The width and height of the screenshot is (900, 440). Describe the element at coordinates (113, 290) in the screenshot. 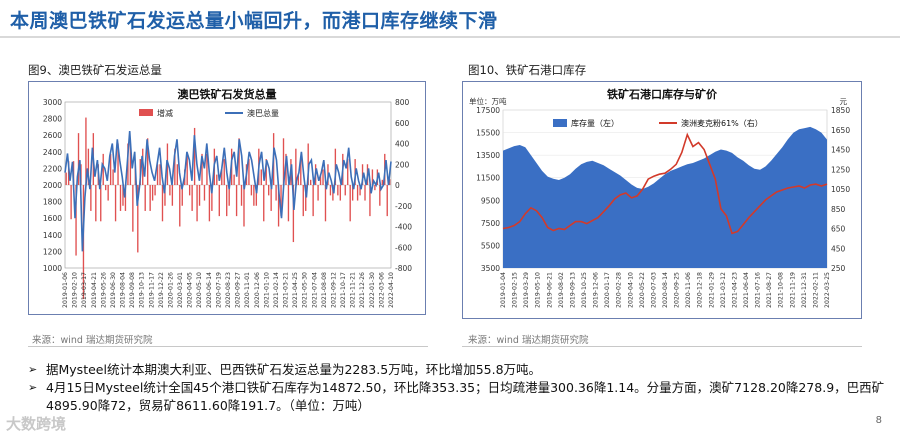

I see `x-axis-tick-label: 2019-06-30` at that location.